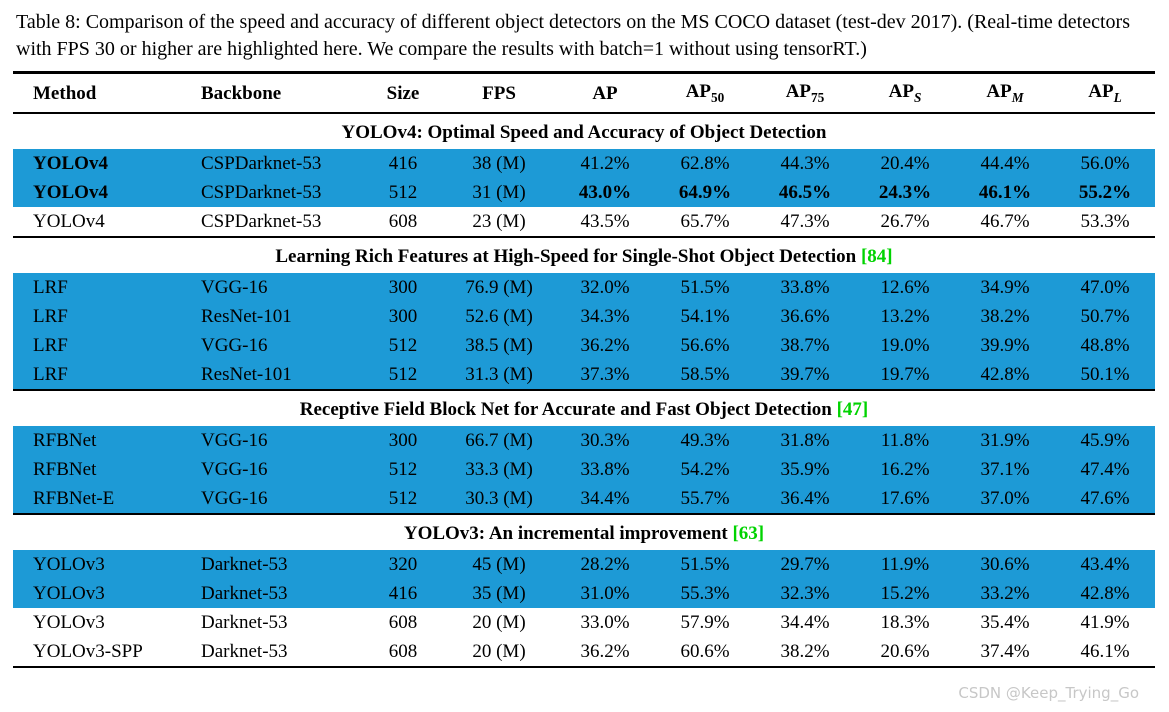 The image size is (1169, 712). What do you see at coordinates (805, 440) in the screenshot?
I see `cell-ap75: 31.8%` at bounding box center [805, 440].